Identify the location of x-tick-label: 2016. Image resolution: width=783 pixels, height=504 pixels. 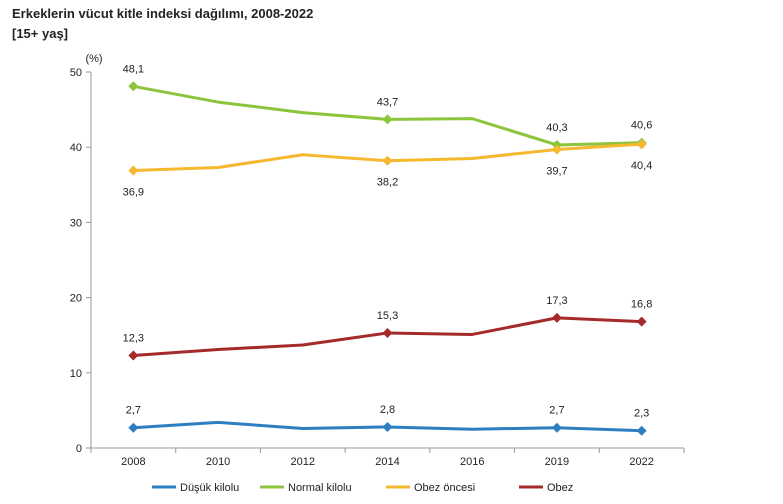
(472, 462).